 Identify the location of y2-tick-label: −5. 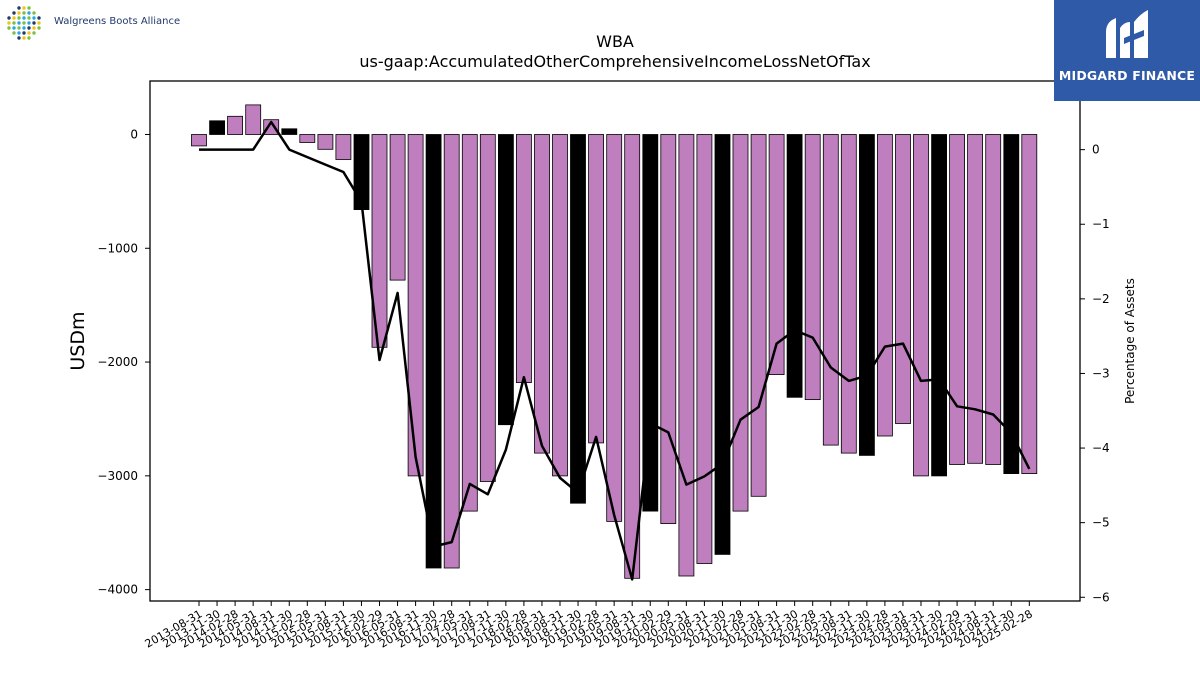
(1101, 523).